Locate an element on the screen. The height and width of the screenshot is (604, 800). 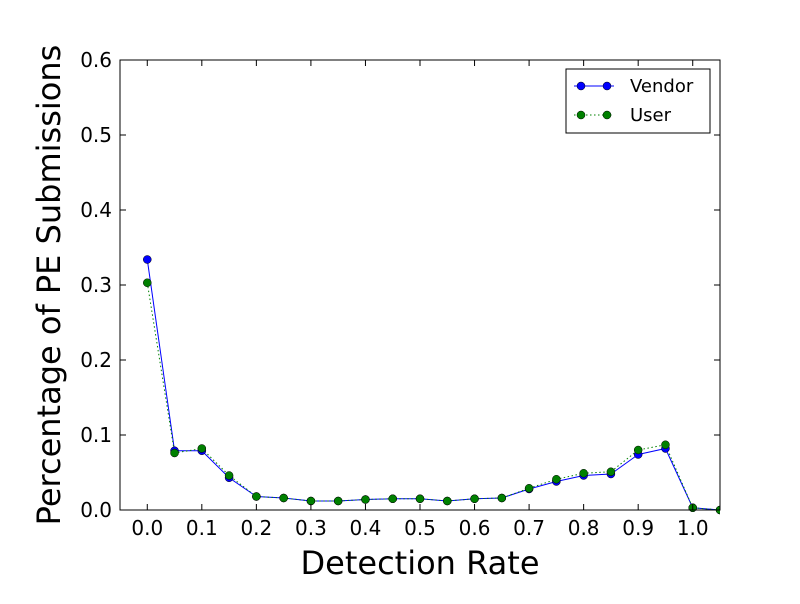
y-tick-label: 0.3 is located at coordinates (96, 285).